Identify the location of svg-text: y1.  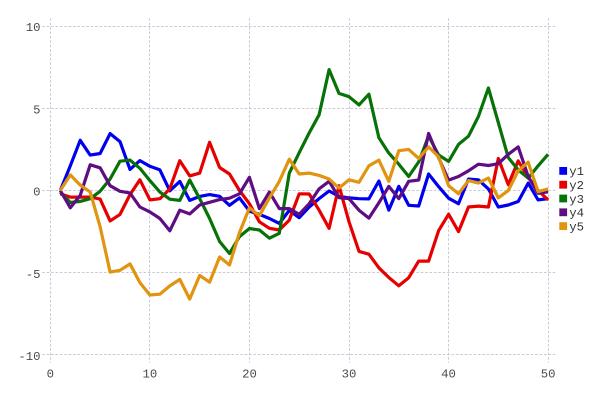
(576, 172).